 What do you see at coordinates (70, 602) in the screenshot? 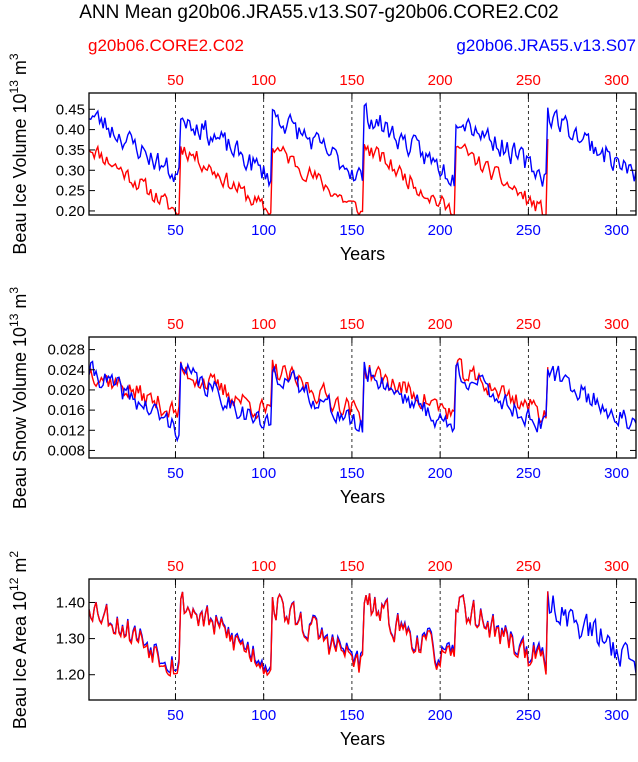
I see `ytick-label: 1.40` at bounding box center [70, 602].